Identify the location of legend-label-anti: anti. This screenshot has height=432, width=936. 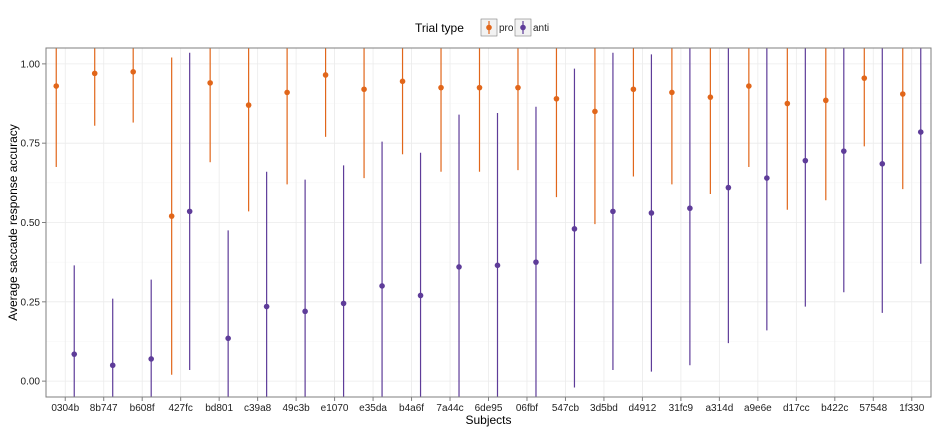
(541, 28).